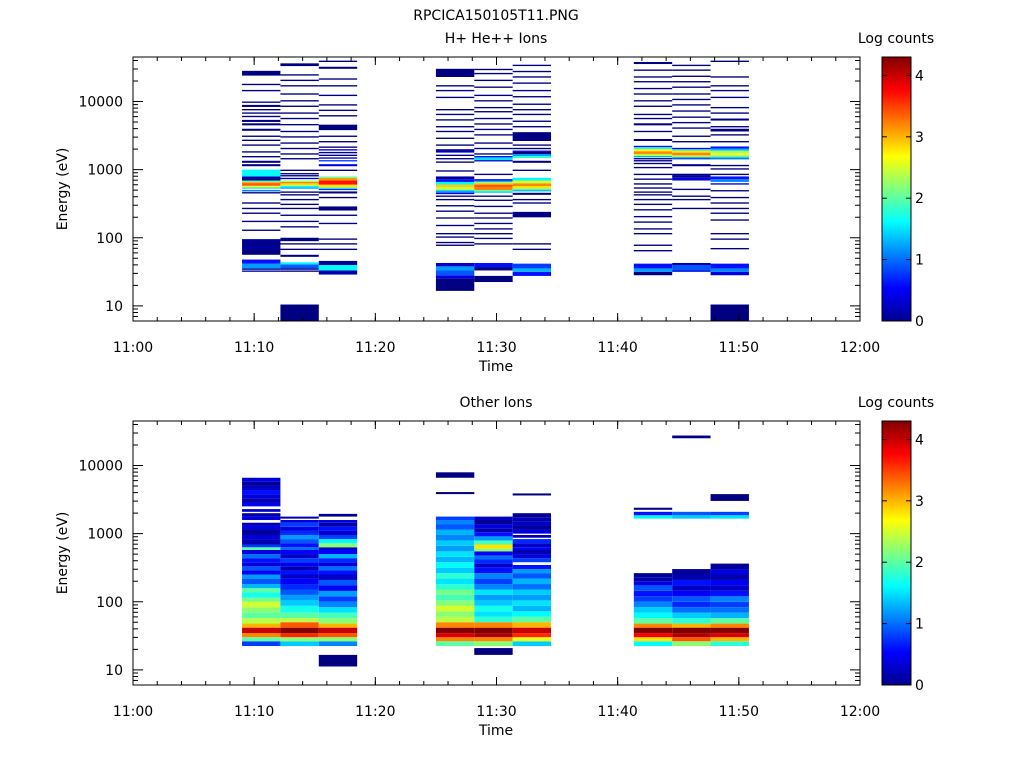 The image size is (1024, 768). What do you see at coordinates (375, 712) in the screenshot?
I see `x-tick-label: 11:20` at bounding box center [375, 712].